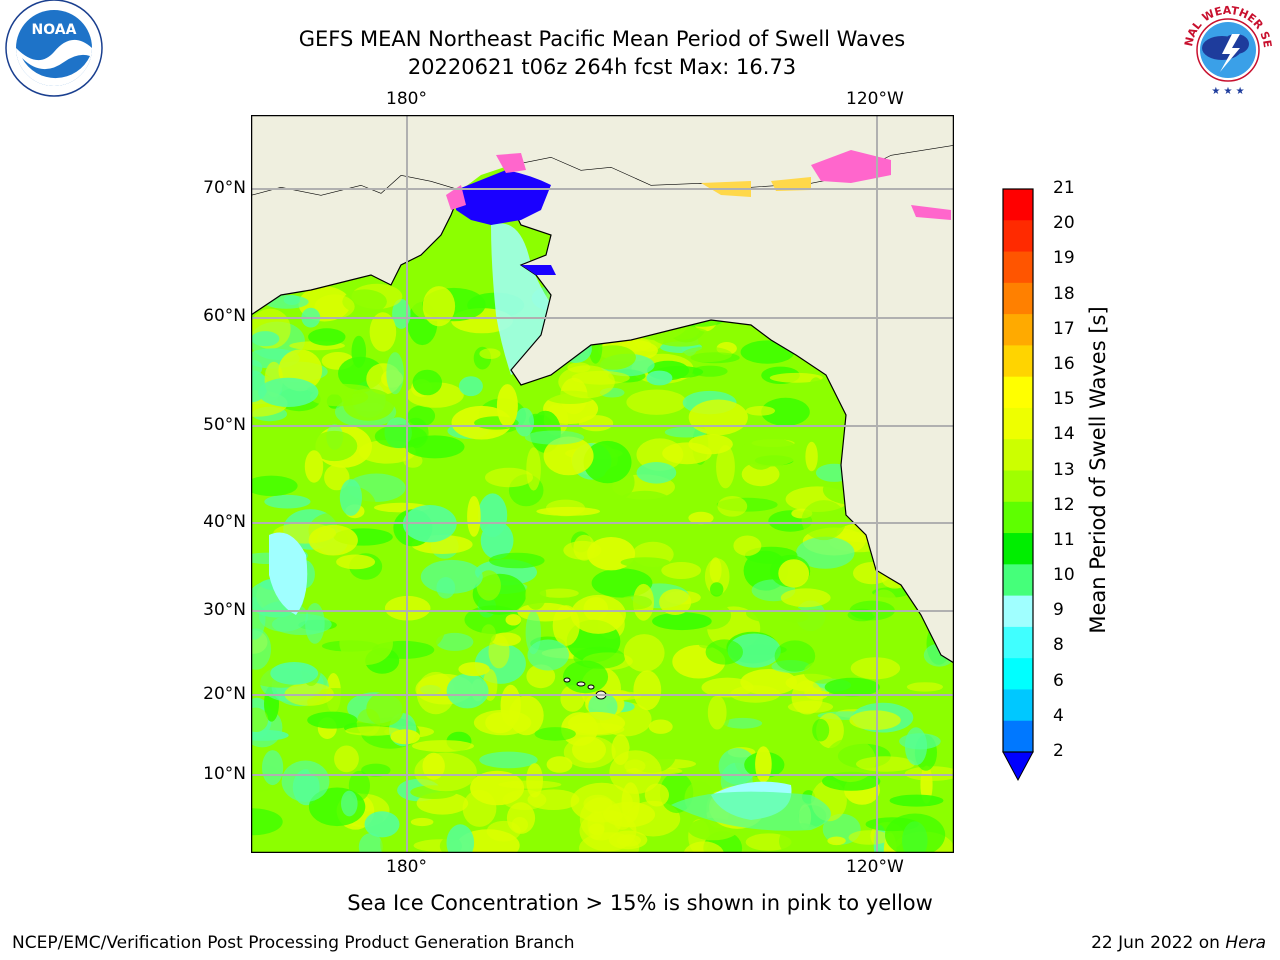  I want to click on west-cyan-patch, so click(288, 573).